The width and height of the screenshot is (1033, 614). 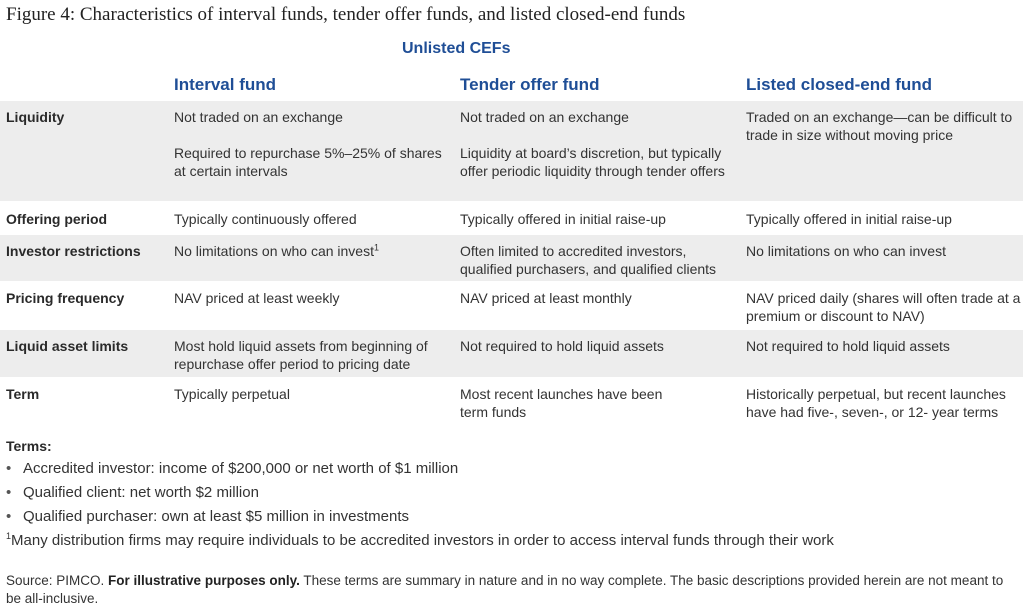 I want to click on source-prefix: Source: PIMCO., so click(x=55, y=580).